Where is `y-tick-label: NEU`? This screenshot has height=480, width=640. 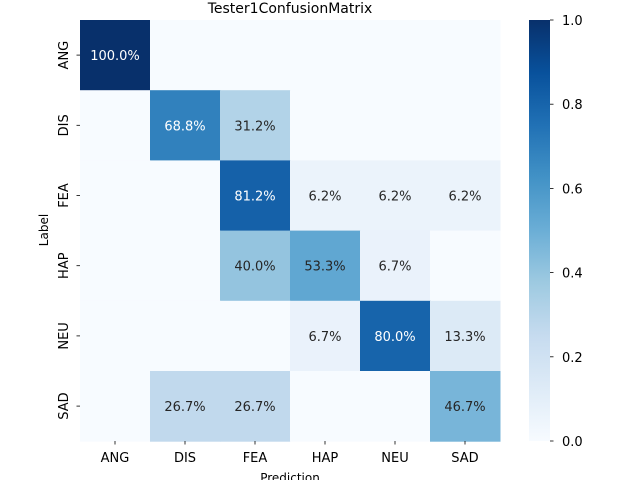
y-tick-label: NEU is located at coordinates (64, 335).